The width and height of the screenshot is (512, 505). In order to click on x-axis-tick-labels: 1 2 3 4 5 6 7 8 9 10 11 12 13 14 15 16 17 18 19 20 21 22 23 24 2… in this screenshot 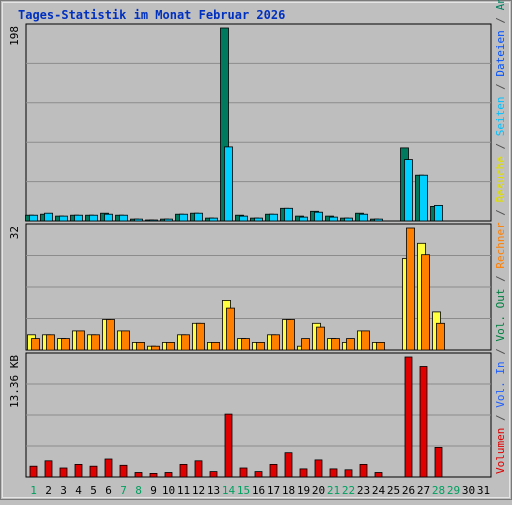, I will do `click(260, 490)`.